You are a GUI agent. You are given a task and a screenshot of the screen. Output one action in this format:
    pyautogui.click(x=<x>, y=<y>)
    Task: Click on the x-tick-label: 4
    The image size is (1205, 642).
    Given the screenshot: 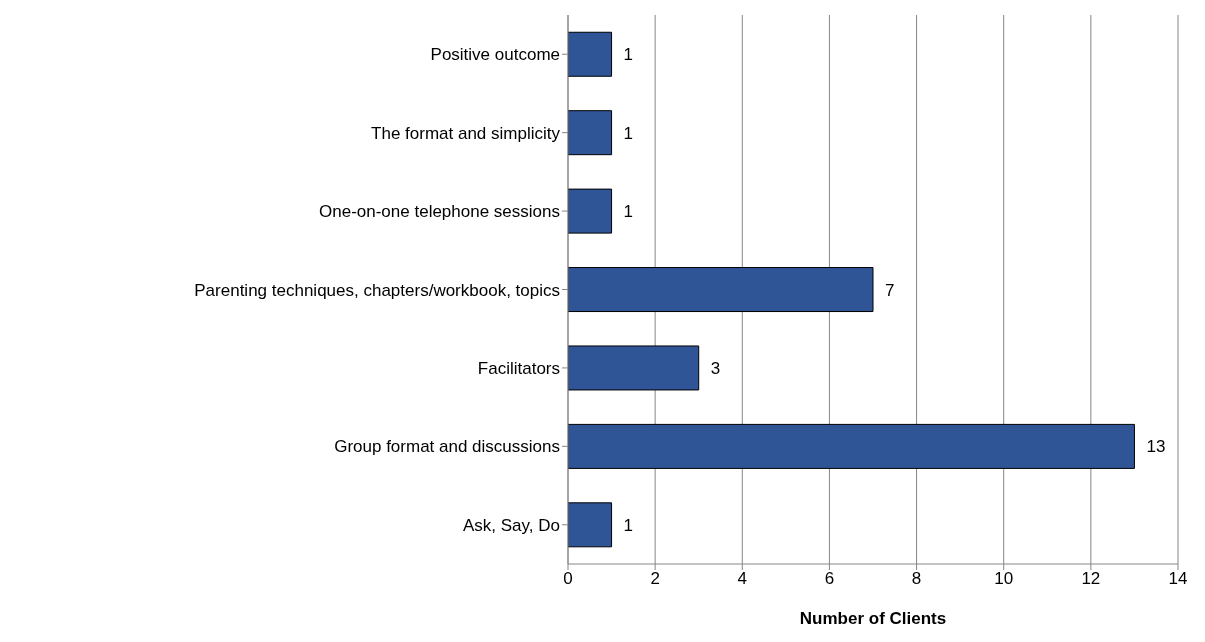 What is the action you would take?
    pyautogui.click(x=742, y=579)
    